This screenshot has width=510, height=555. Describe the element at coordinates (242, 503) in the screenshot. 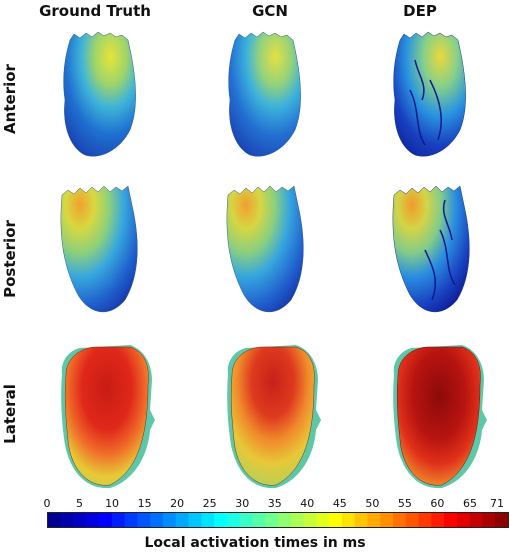

I see `colorbar-tick-label: 30` at that location.